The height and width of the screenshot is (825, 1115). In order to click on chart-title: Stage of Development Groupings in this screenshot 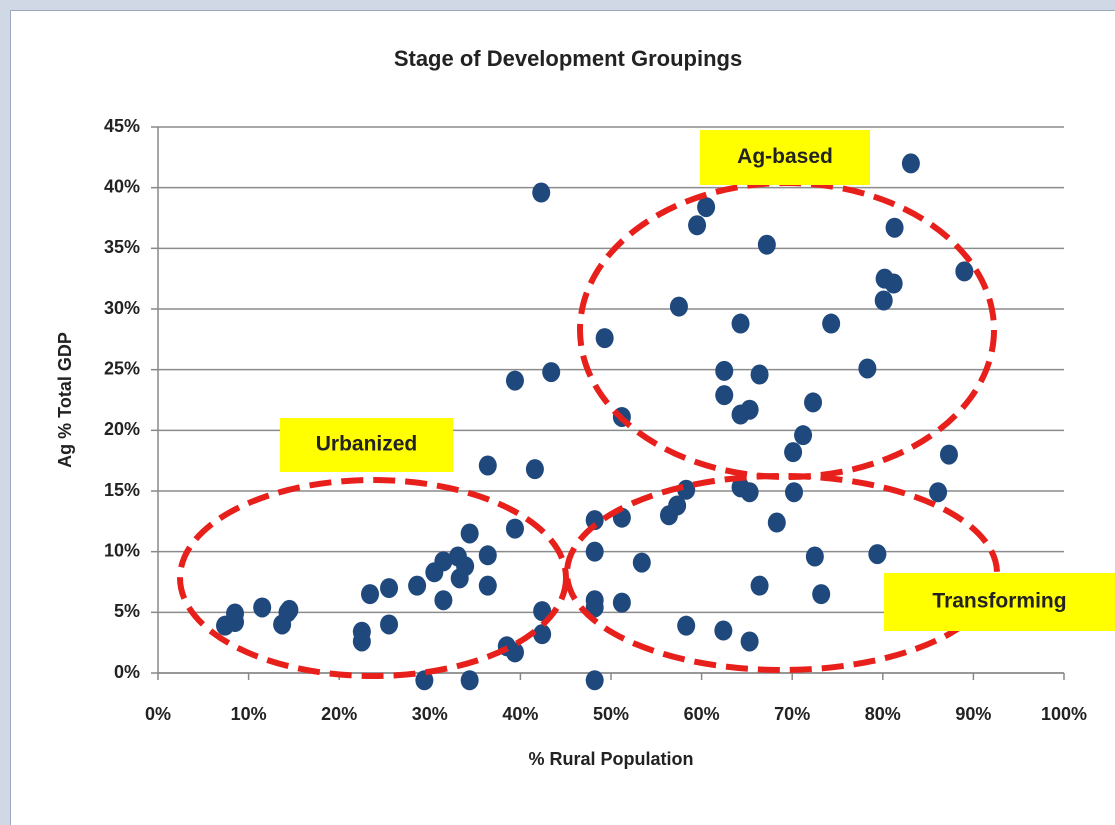, I will do `click(568, 58)`.